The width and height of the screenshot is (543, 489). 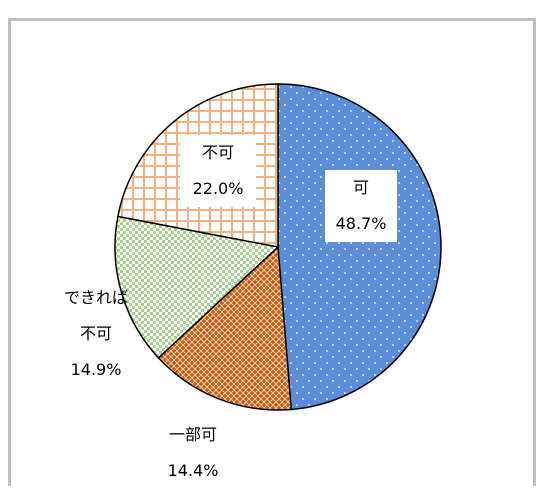 What do you see at coordinates (96, 369) in the screenshot?
I see `value-label: 14.9%` at bounding box center [96, 369].